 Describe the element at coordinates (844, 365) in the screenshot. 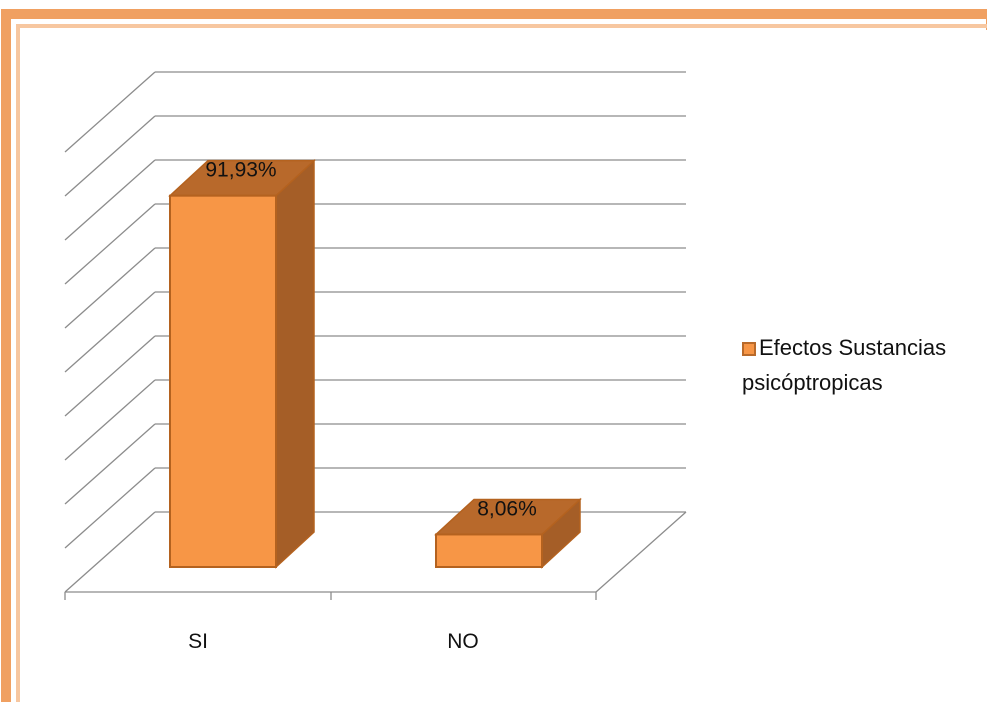

I see `legend-label: Efectos Sustancias psicóptropicas` at that location.